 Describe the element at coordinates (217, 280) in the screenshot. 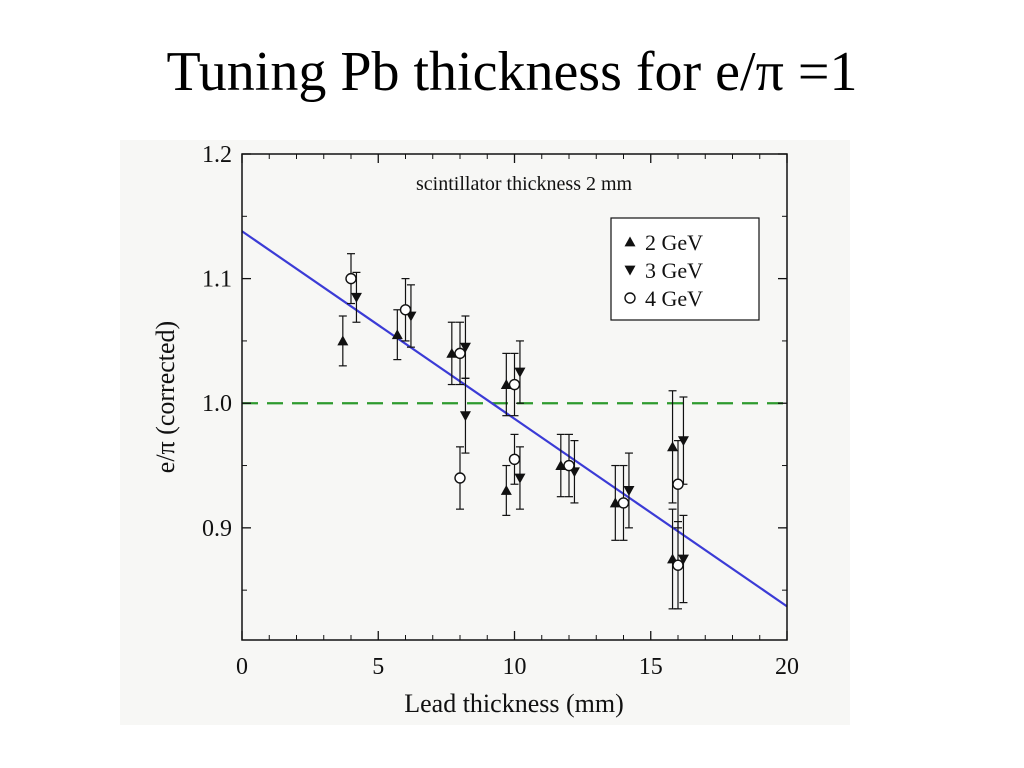

I see `y-tick-label: 1.1` at that location.